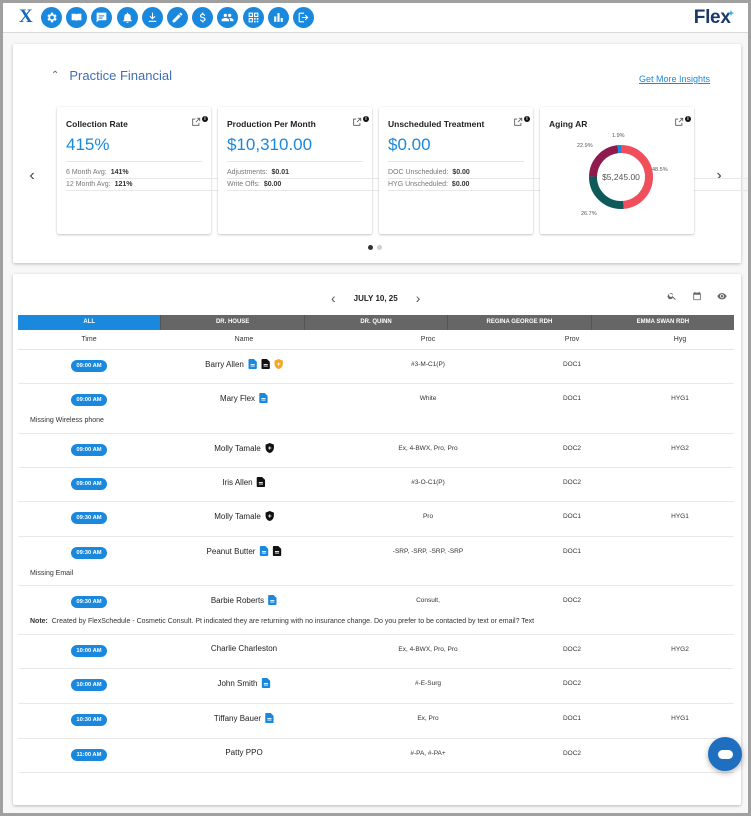 The width and height of the screenshot is (751, 816). I want to click on appointment-row: 10:30 AM Tiffany Bauer Ex, Pro DOC1 HYG1, so click(376, 721).